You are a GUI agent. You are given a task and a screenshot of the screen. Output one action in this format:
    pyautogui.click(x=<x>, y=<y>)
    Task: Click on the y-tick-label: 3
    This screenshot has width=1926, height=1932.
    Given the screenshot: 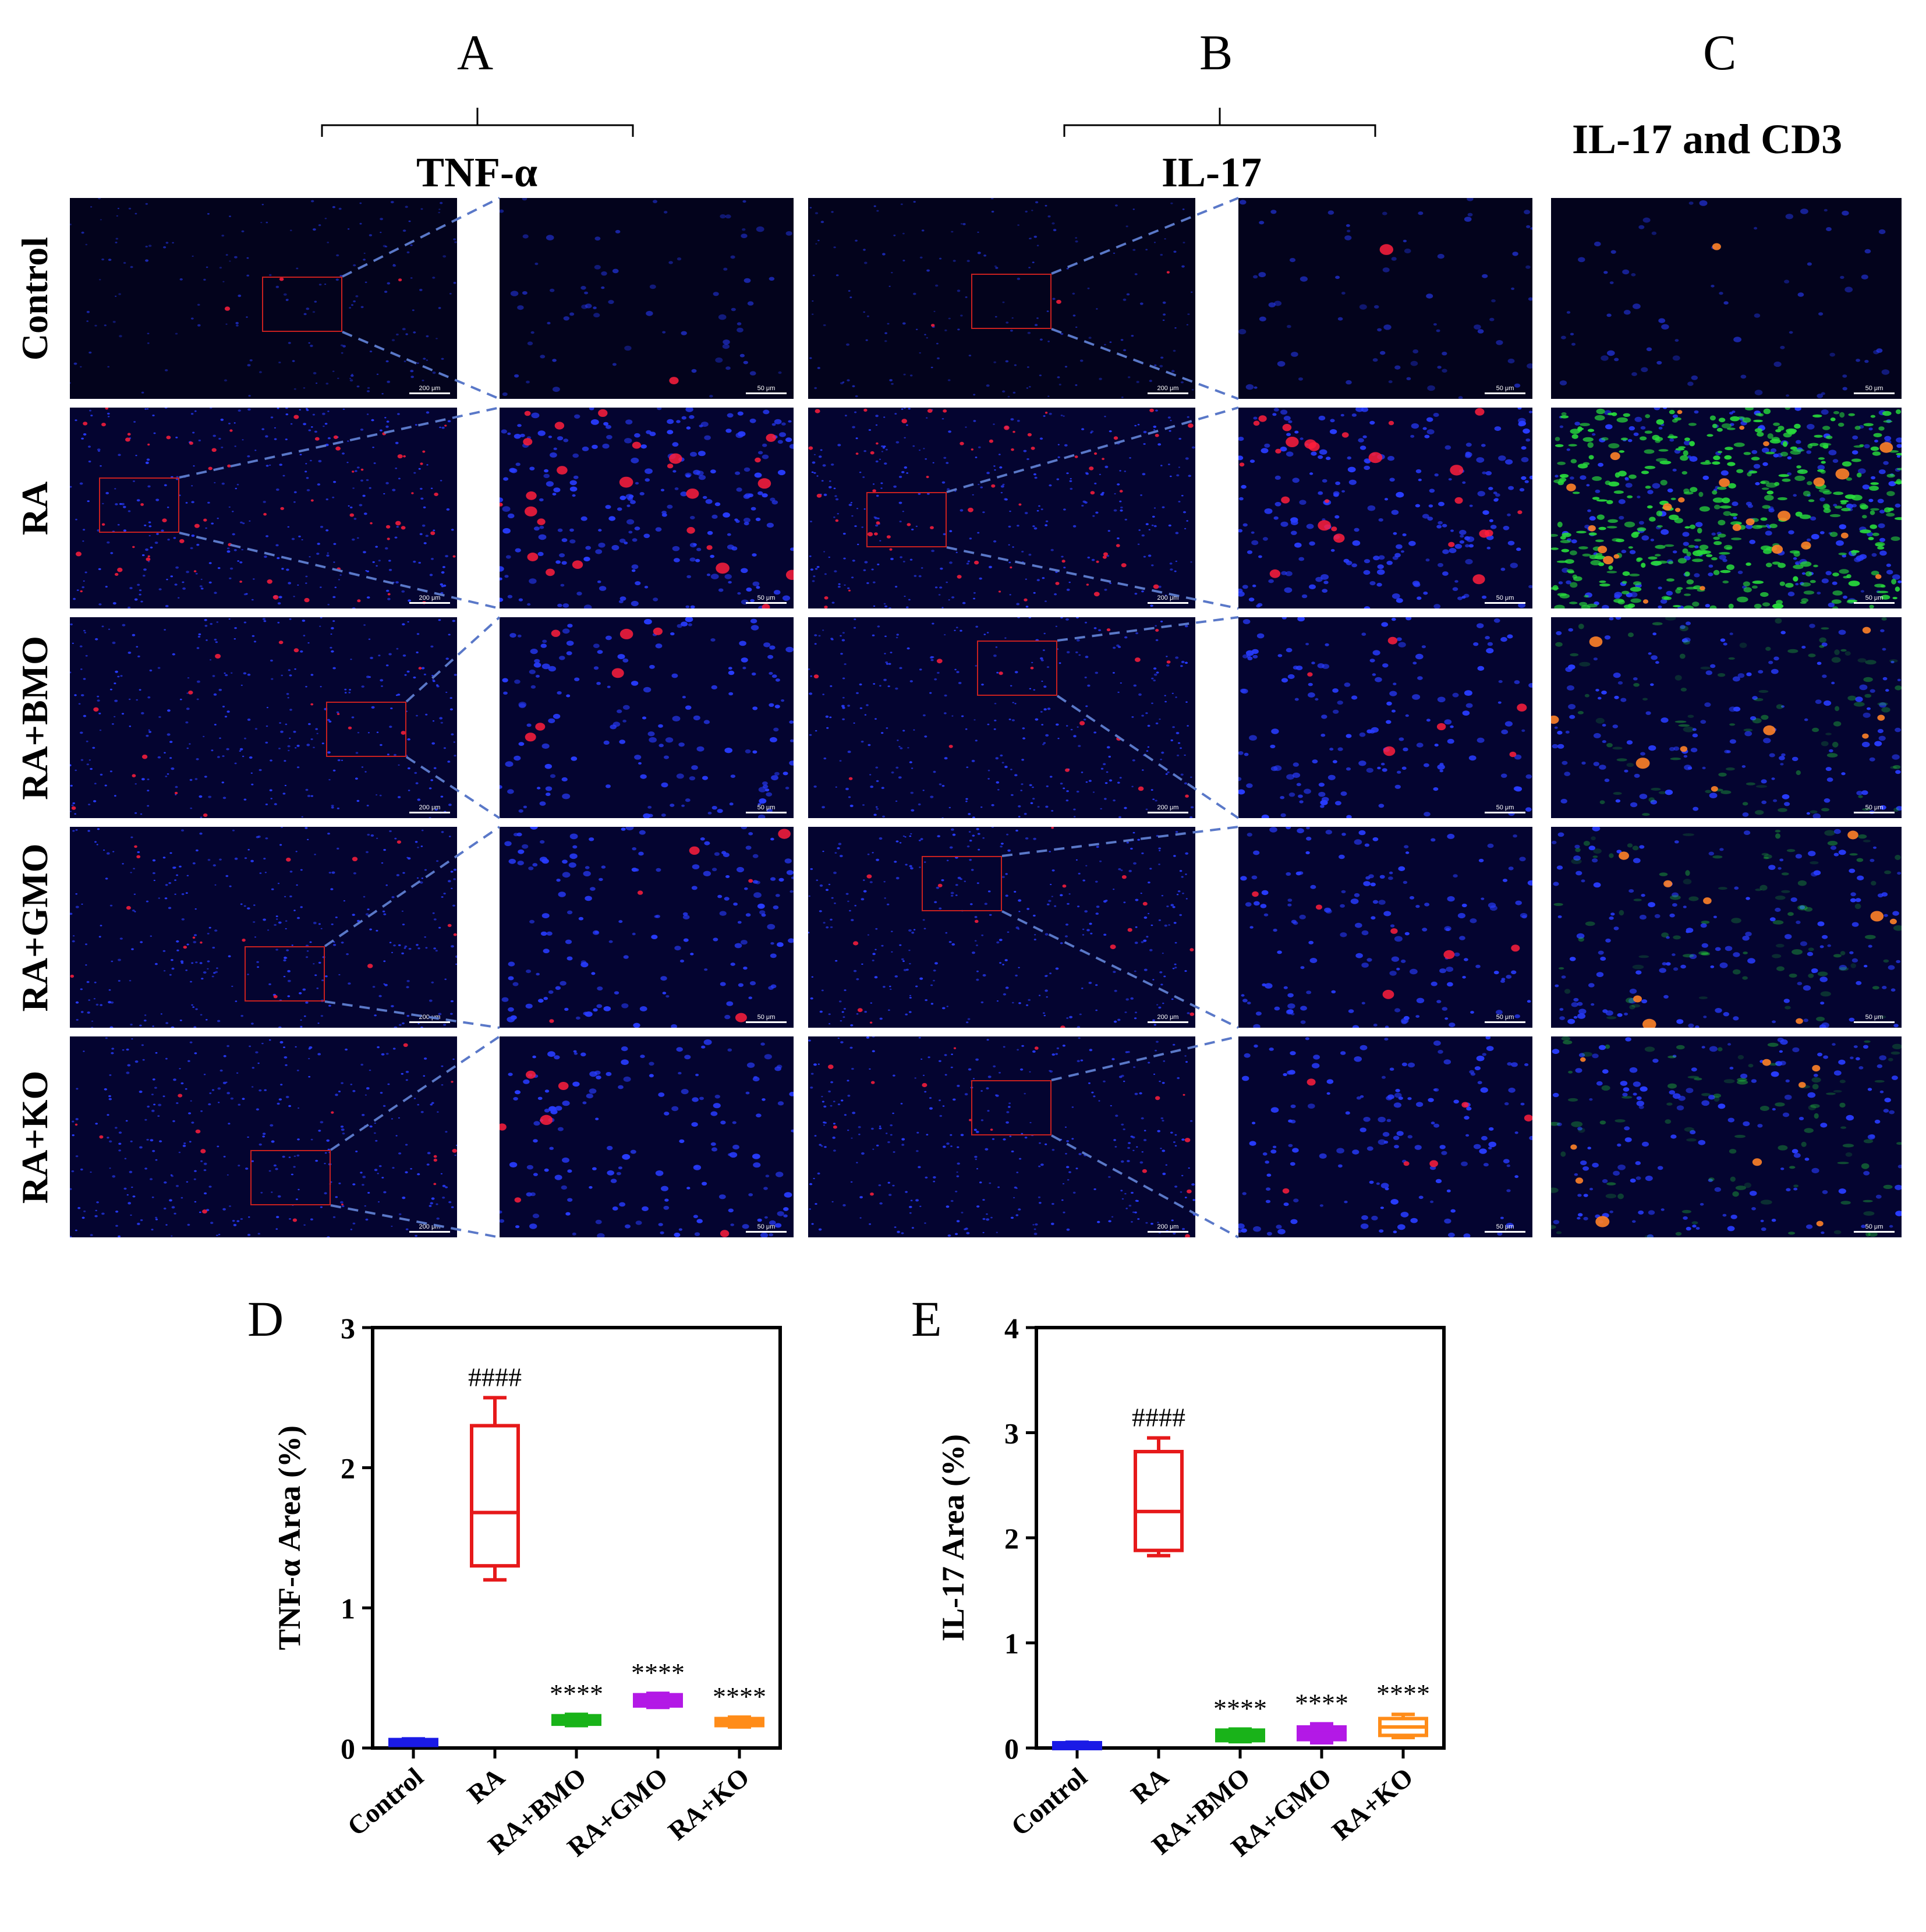 What is the action you would take?
    pyautogui.click(x=348, y=1330)
    